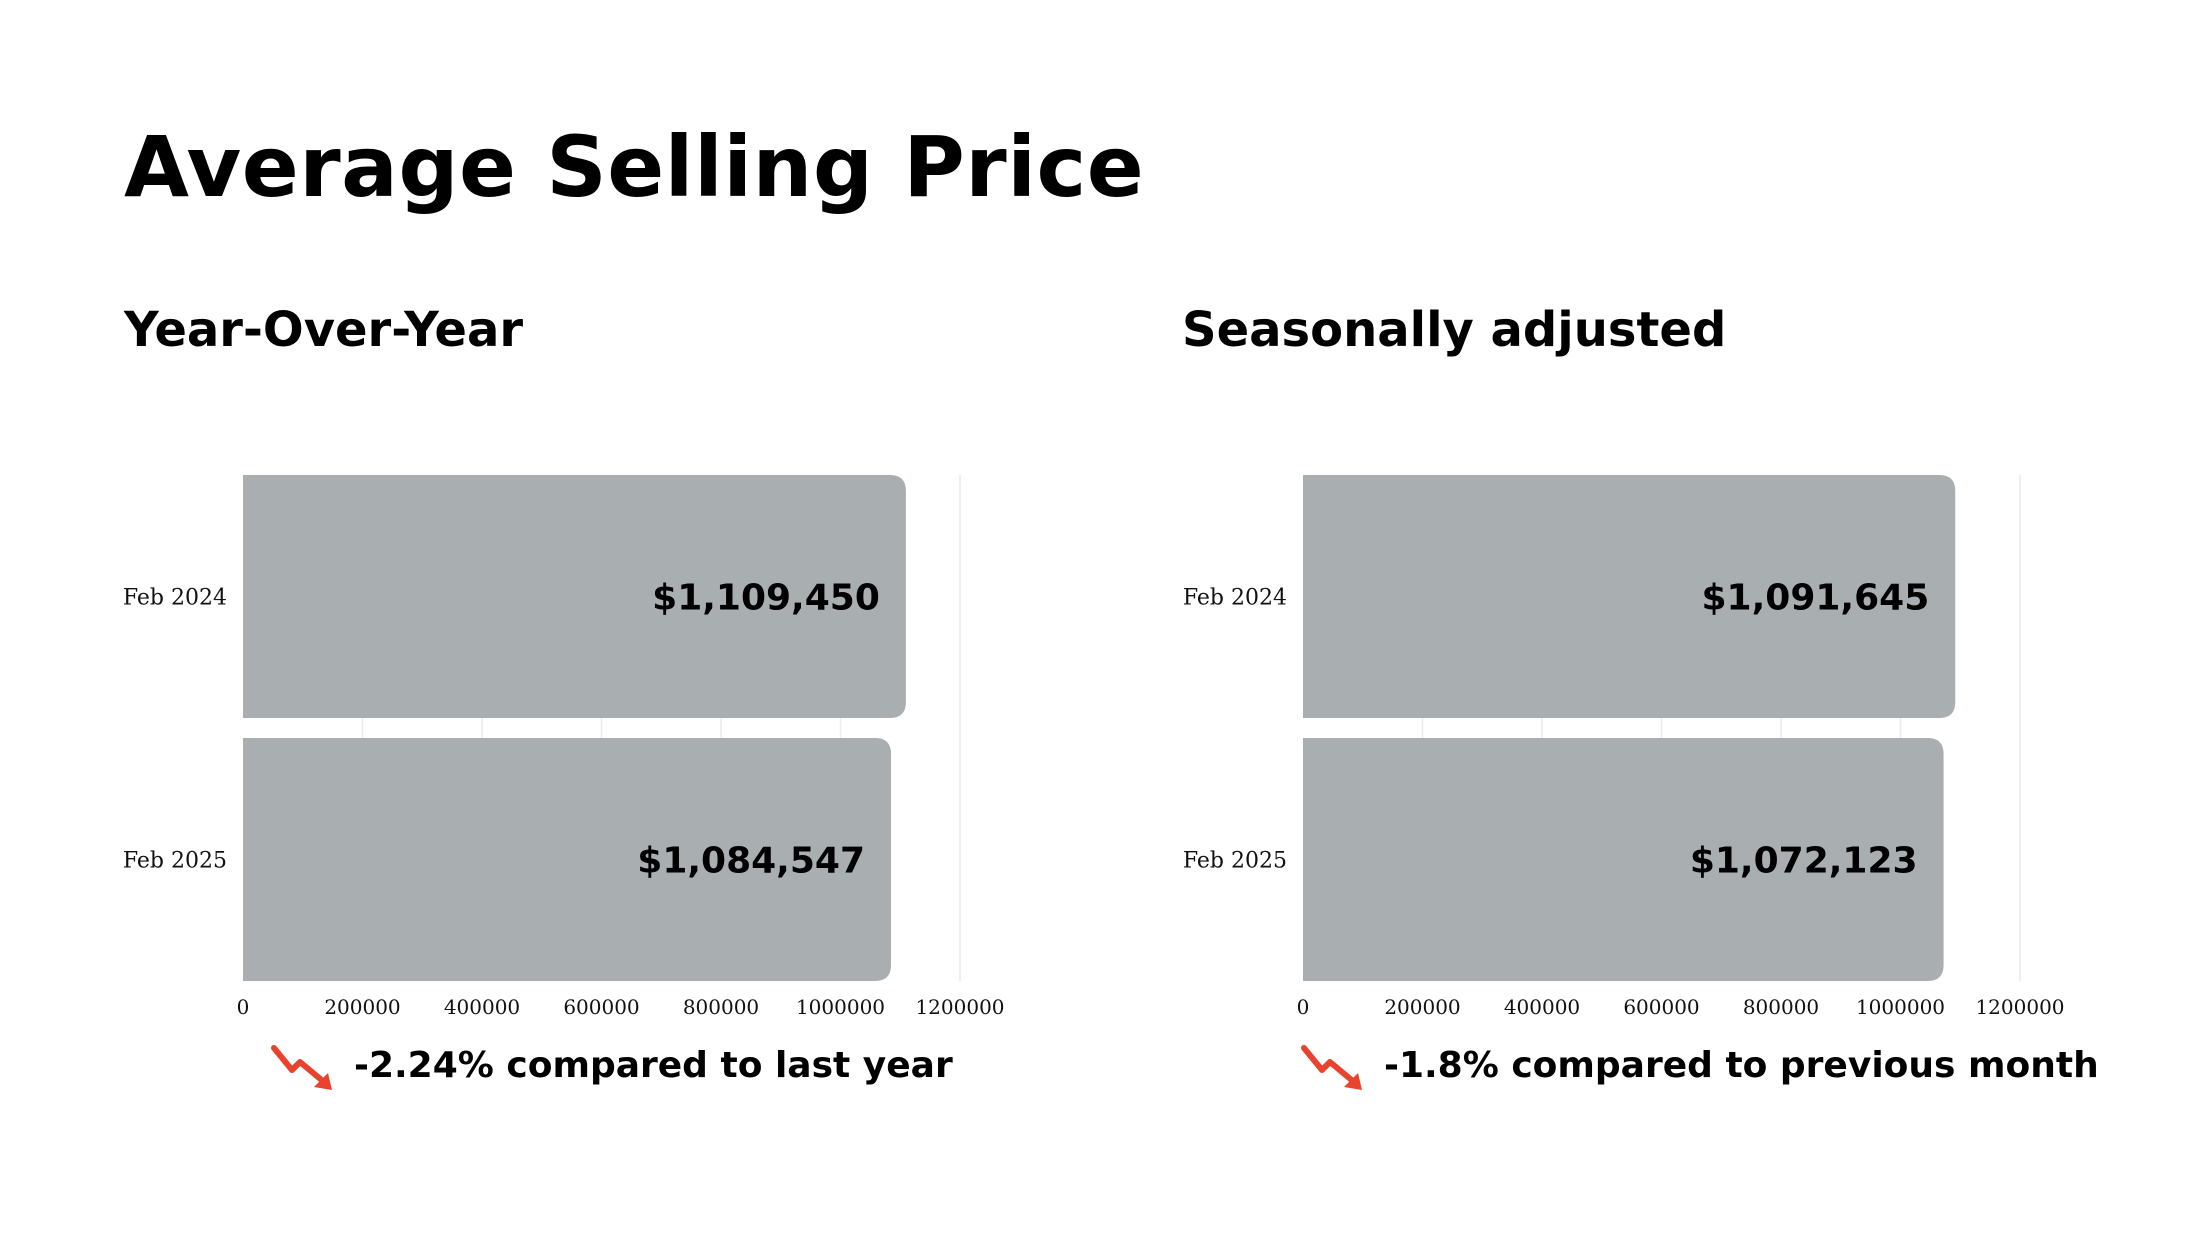 The width and height of the screenshot is (2200, 1237). Describe the element at coordinates (1804, 861) in the screenshot. I see `data-label: $1,072,123` at that location.